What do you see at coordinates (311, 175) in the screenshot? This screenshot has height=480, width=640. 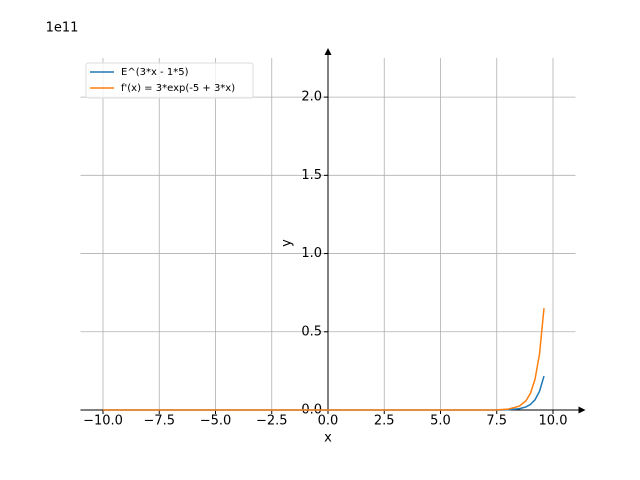 I see `y-tick-label: 1.5` at bounding box center [311, 175].